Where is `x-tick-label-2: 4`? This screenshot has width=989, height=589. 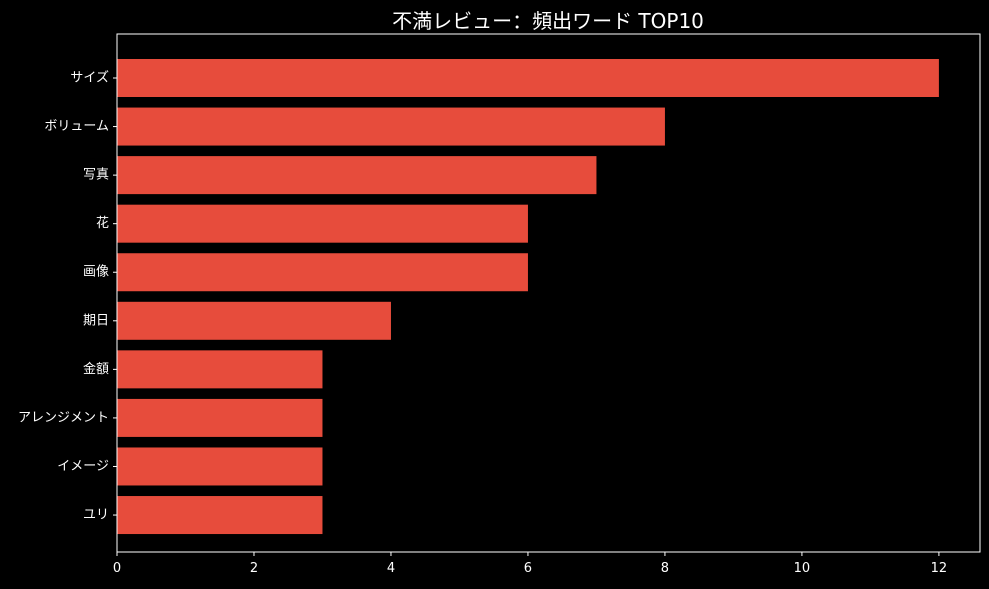
x-tick-label-2: 4 is located at coordinates (391, 568).